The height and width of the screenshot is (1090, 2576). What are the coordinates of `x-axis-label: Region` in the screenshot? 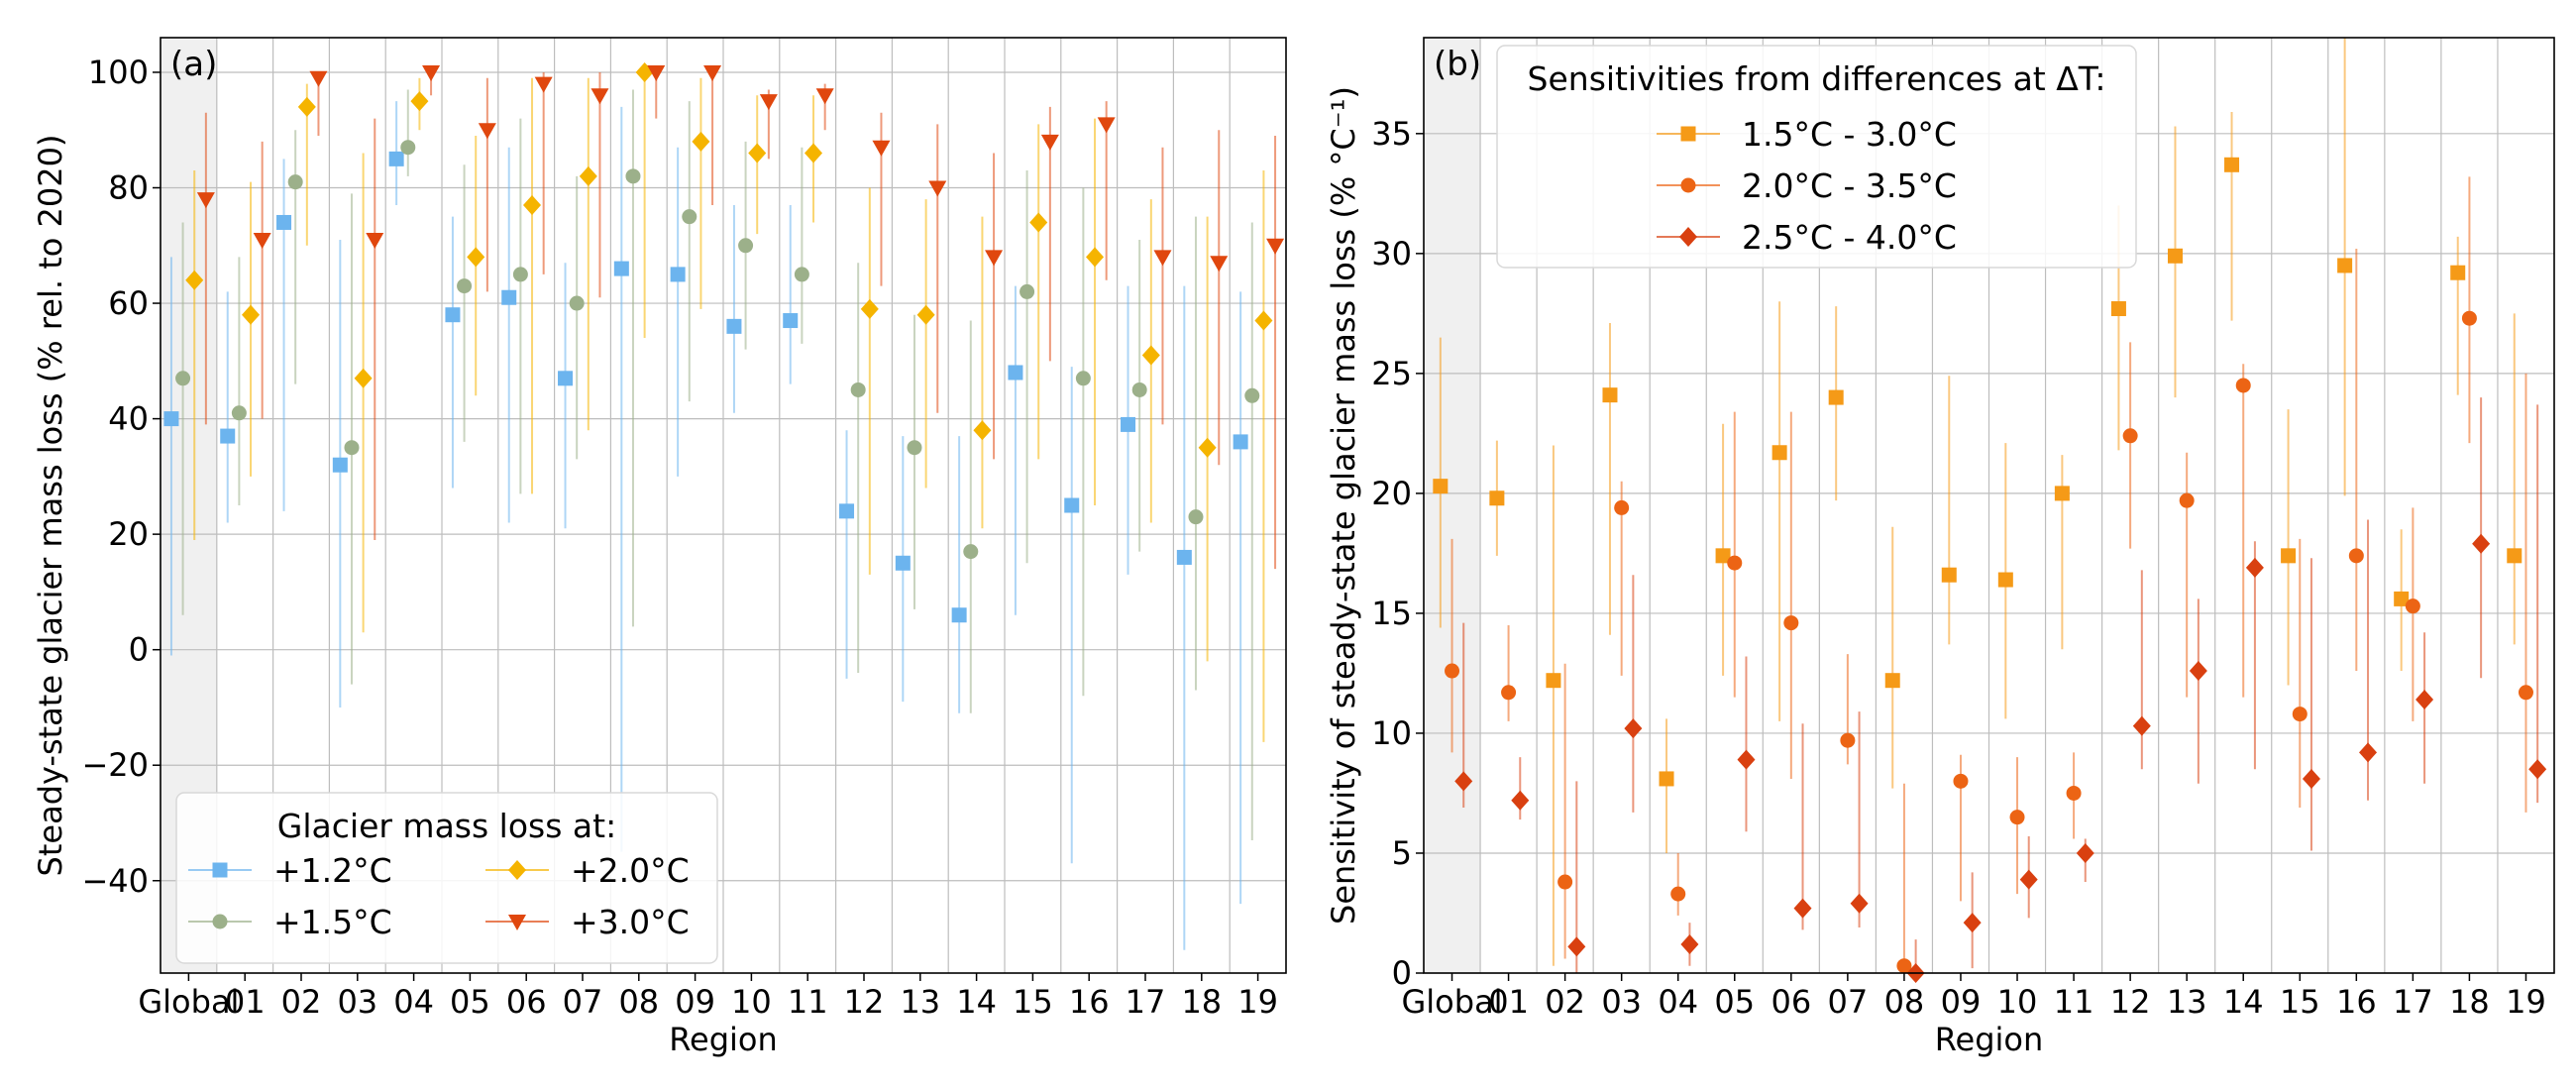 It's located at (723, 1039).